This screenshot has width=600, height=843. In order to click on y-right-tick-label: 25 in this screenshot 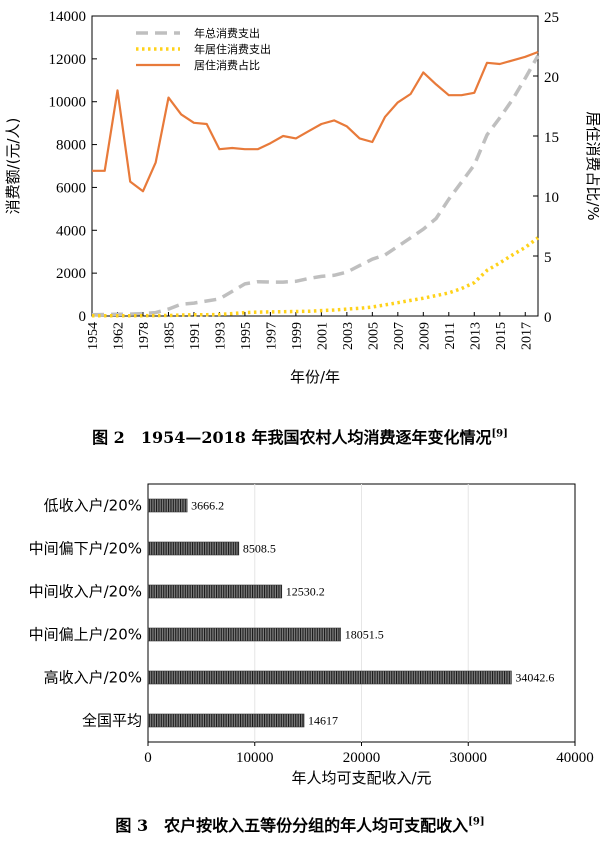, I will do `click(551, 18)`.